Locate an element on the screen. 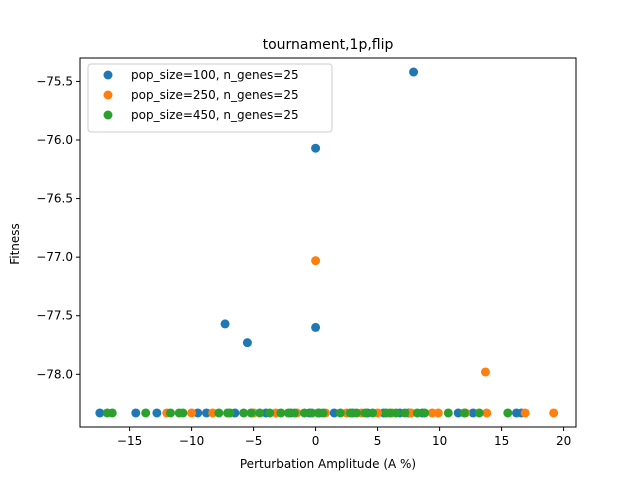 Image resolution: width=640 pixels, height=484 pixels. y-tick-label: −76.5 is located at coordinates (54, 199).